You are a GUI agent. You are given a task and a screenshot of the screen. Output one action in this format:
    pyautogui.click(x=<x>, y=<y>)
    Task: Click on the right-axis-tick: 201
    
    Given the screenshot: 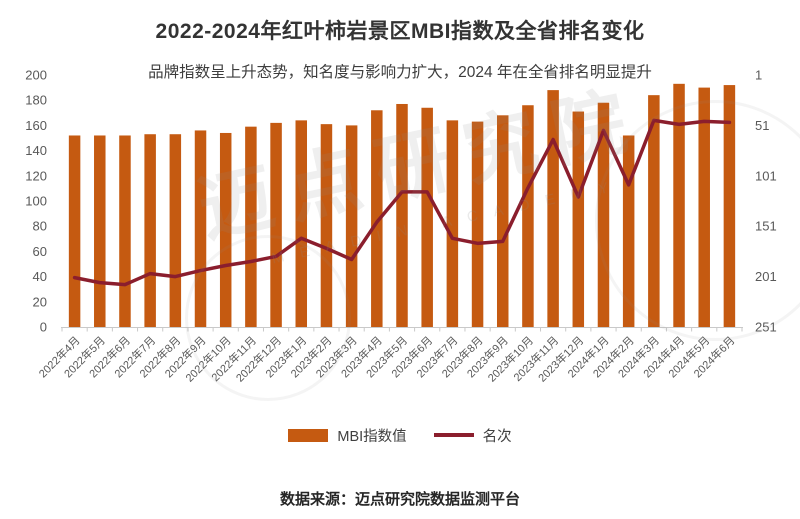 What is the action you would take?
    pyautogui.click(x=766, y=276)
    